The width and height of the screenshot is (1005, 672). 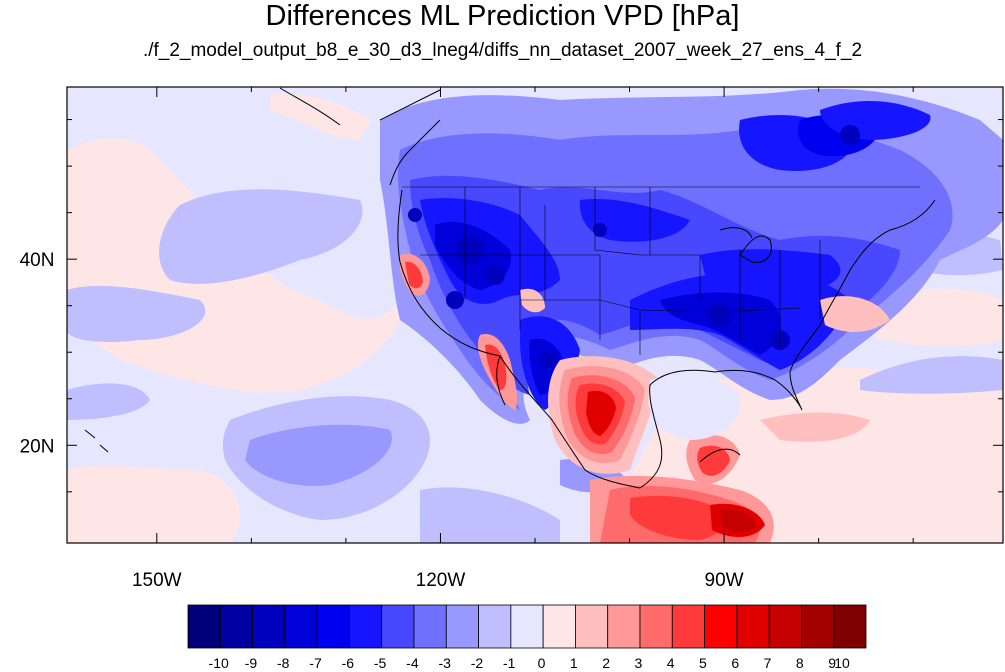 What do you see at coordinates (542, 663) in the screenshot?
I see `colorbar-label: 0` at bounding box center [542, 663].